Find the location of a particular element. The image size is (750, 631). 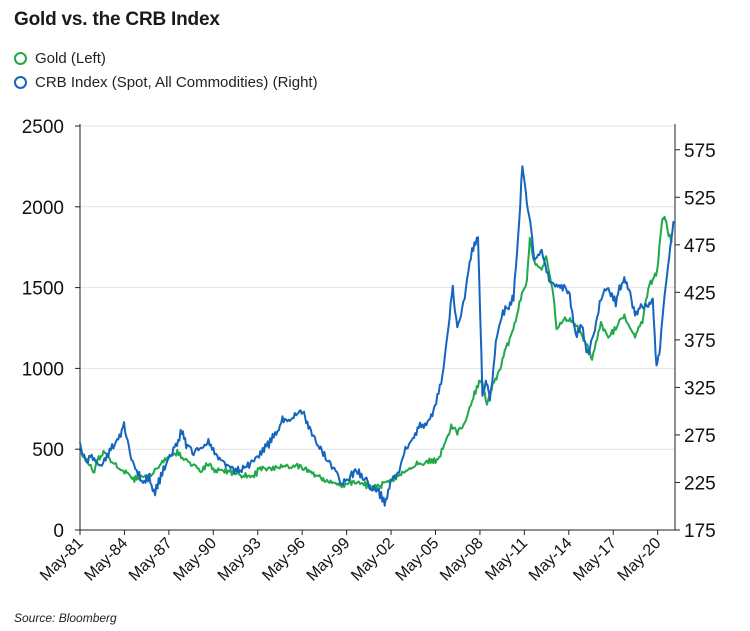

y-left-tick-label: 500 is located at coordinates (48, 450).